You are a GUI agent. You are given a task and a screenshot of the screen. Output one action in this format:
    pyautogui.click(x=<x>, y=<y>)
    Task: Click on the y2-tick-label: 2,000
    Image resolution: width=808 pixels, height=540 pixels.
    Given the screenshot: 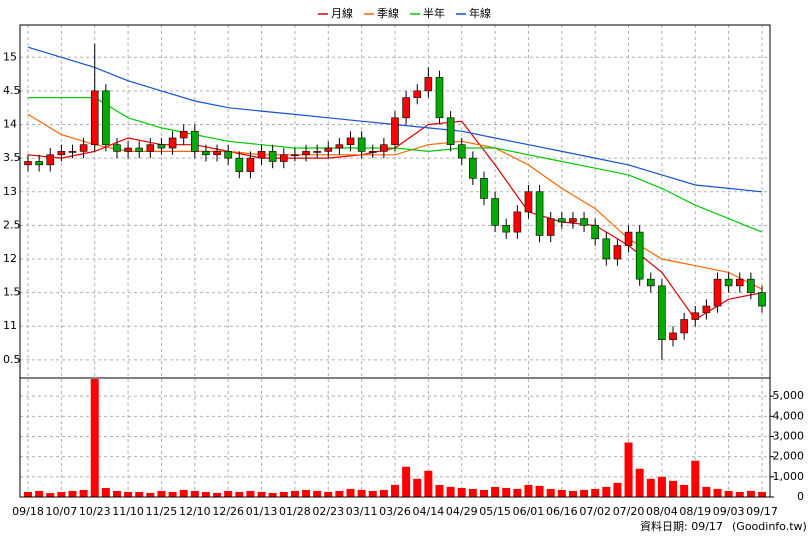 What is the action you would take?
    pyautogui.click(x=789, y=456)
    